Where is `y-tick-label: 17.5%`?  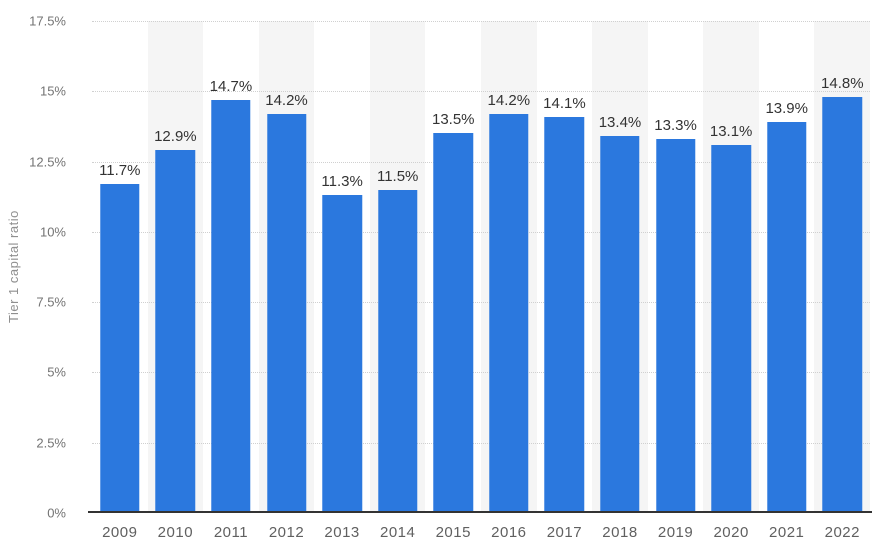 y-tick-label: 17.5% is located at coordinates (47, 21).